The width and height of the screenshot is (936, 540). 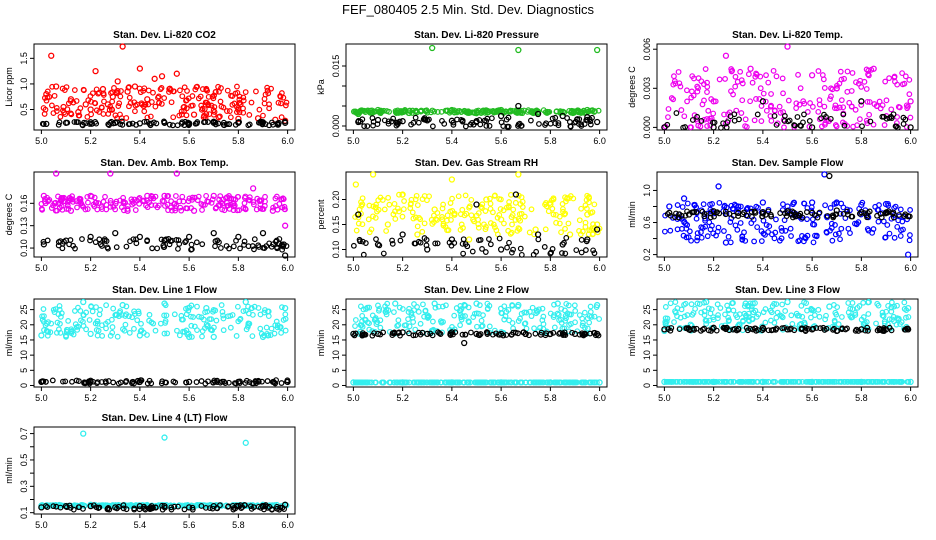 I want to click on y-axis-label: percent, so click(x=321, y=214).